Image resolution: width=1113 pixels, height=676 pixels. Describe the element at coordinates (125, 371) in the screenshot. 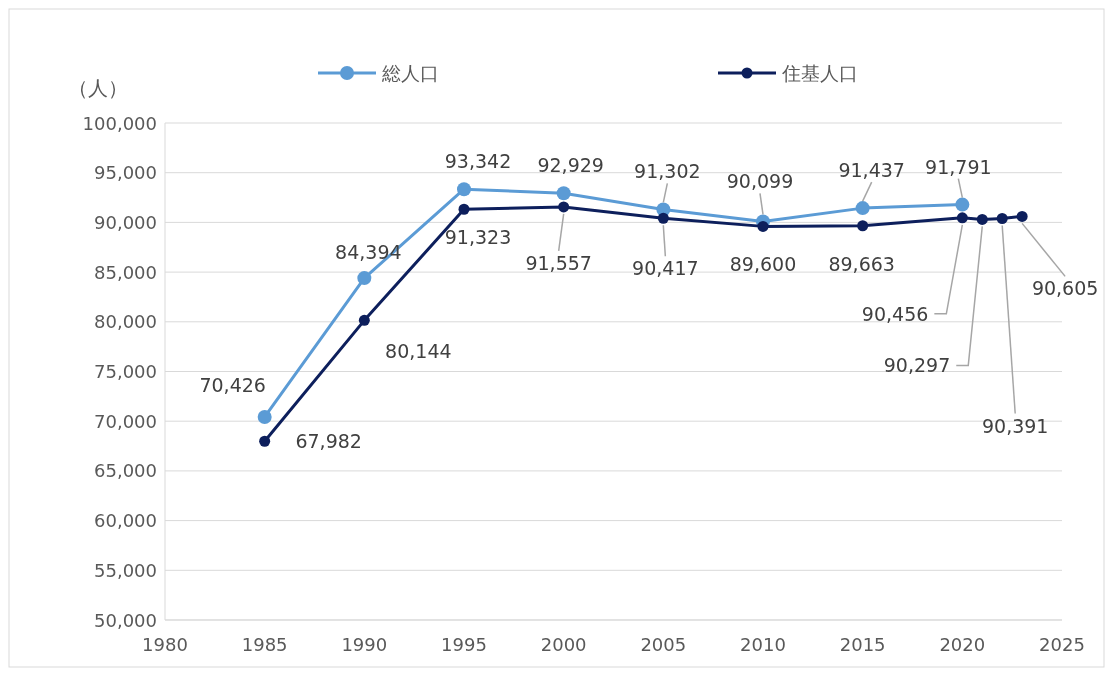

I see `y-tick-label: 75,000` at that location.